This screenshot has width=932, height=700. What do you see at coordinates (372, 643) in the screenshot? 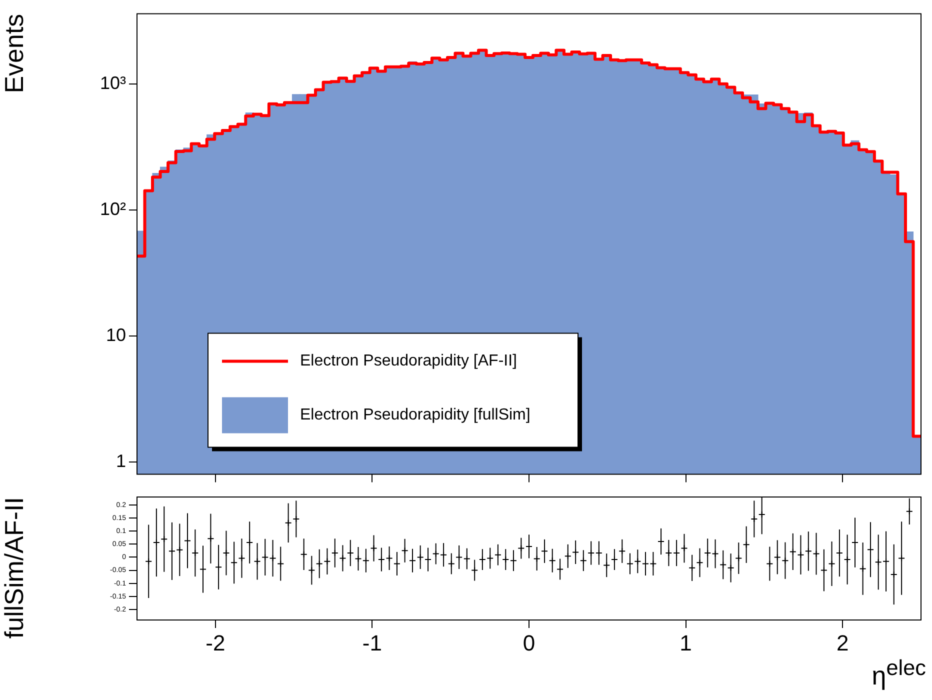
I see `x-tick-label: -1` at bounding box center [372, 643].